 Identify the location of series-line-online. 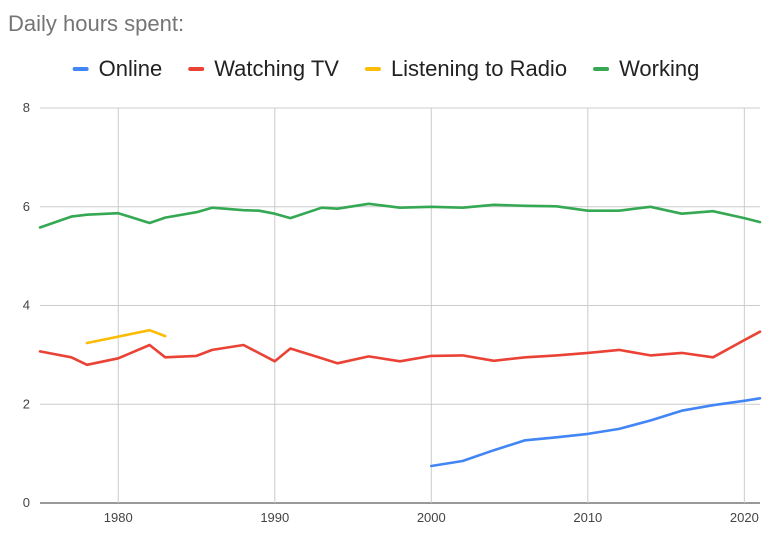
(595, 432).